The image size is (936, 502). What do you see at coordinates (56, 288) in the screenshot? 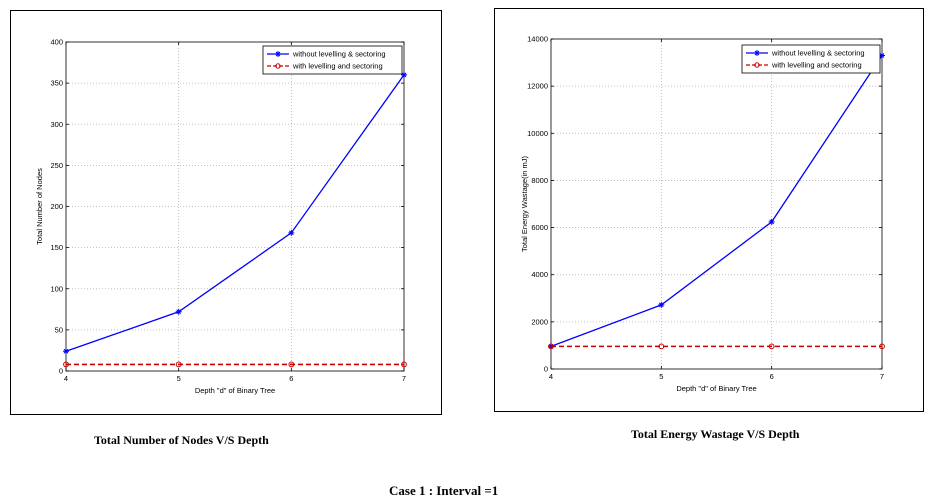
I see `y-tick-label: 100` at bounding box center [56, 288].